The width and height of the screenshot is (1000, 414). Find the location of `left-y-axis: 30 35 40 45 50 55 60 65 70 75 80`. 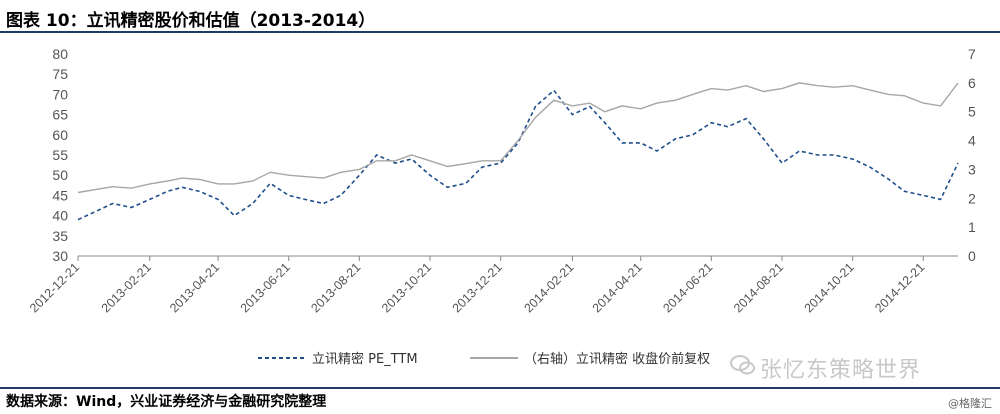

left-y-axis: 30 35 40 45 50 55 60 65 70 75 80 is located at coordinates (60, 155).